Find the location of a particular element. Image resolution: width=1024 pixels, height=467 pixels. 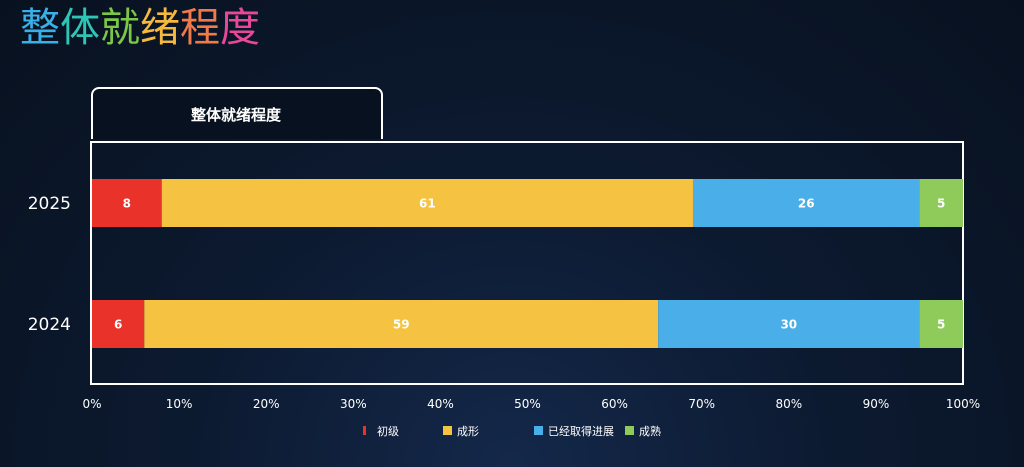

page-title-char: 就 is located at coordinates (120, 28).